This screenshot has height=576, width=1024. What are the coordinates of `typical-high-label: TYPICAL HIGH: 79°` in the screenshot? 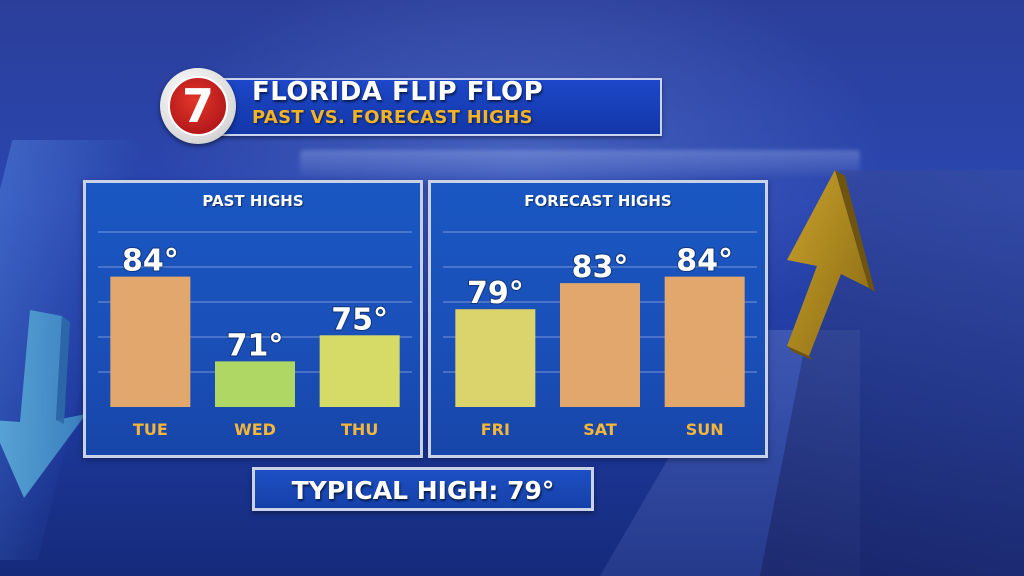 It's located at (423, 490).